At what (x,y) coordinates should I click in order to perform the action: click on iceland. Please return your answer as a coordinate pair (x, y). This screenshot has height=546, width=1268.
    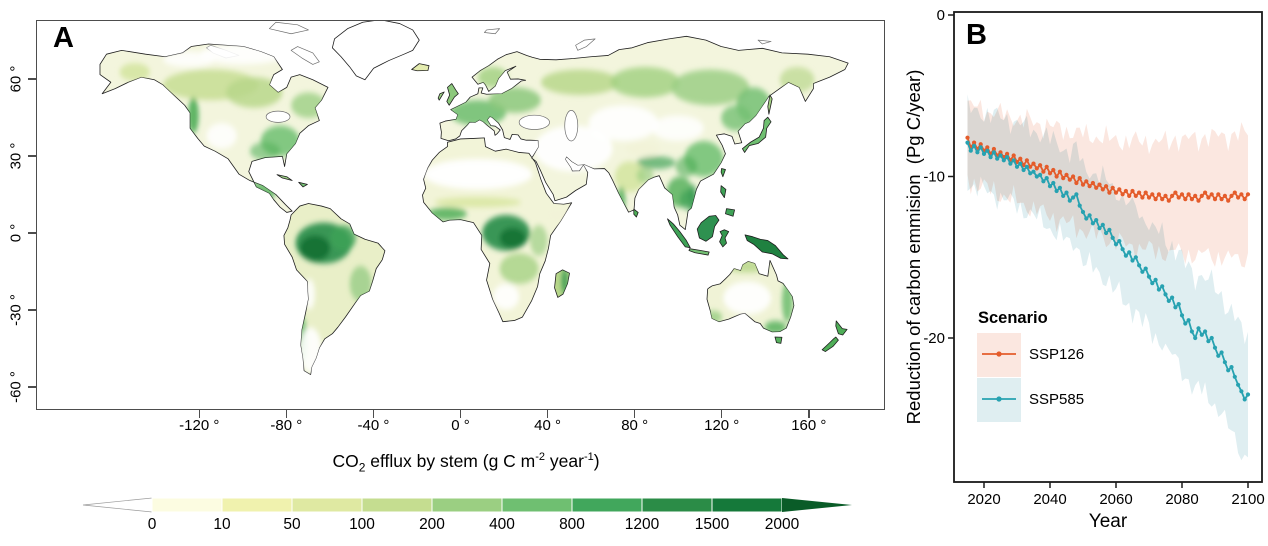
    Looking at the image, I should click on (420, 67).